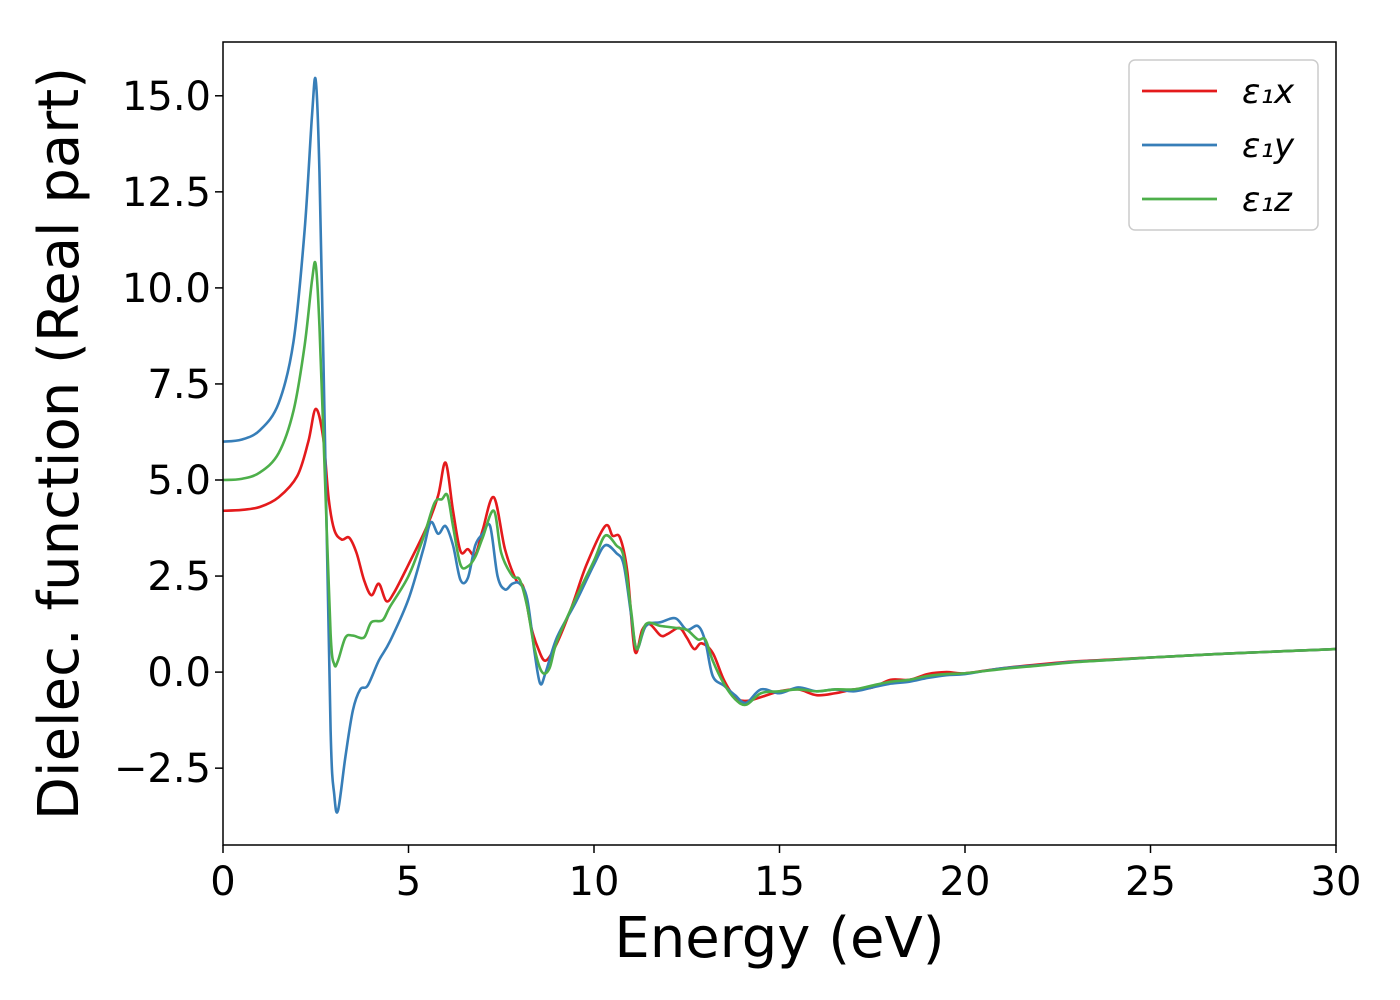 This screenshot has width=1400, height=1000. What do you see at coordinates (166, 97) in the screenshot?
I see `y-tick-label: 15.0` at bounding box center [166, 97].